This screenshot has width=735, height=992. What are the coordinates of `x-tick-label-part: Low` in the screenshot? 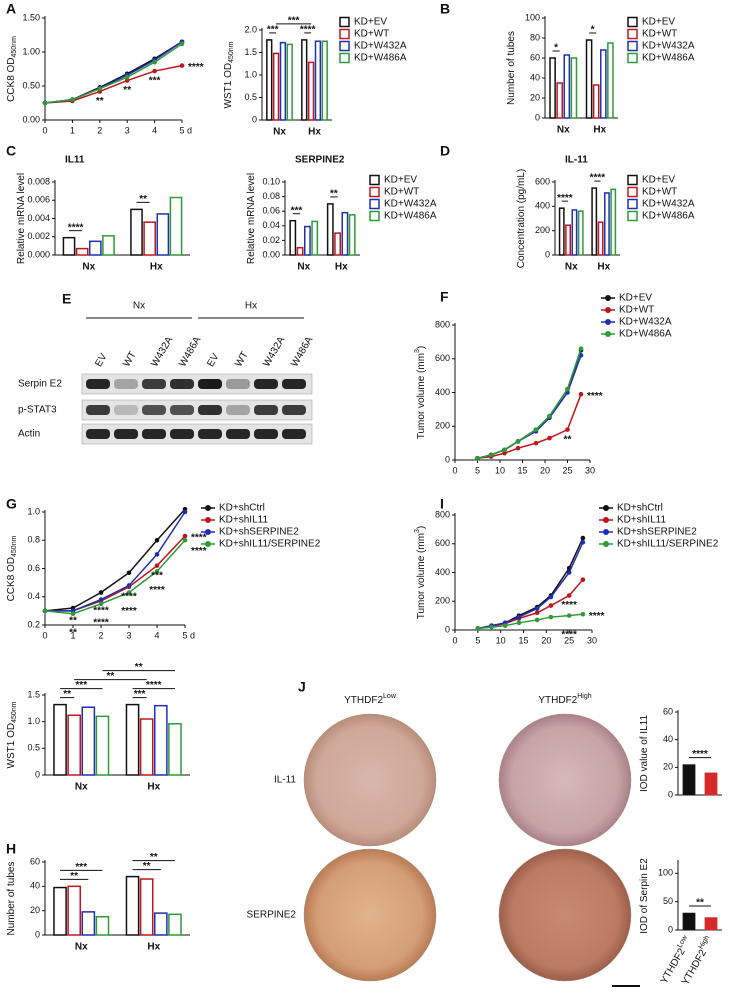 It's located at (683, 941).